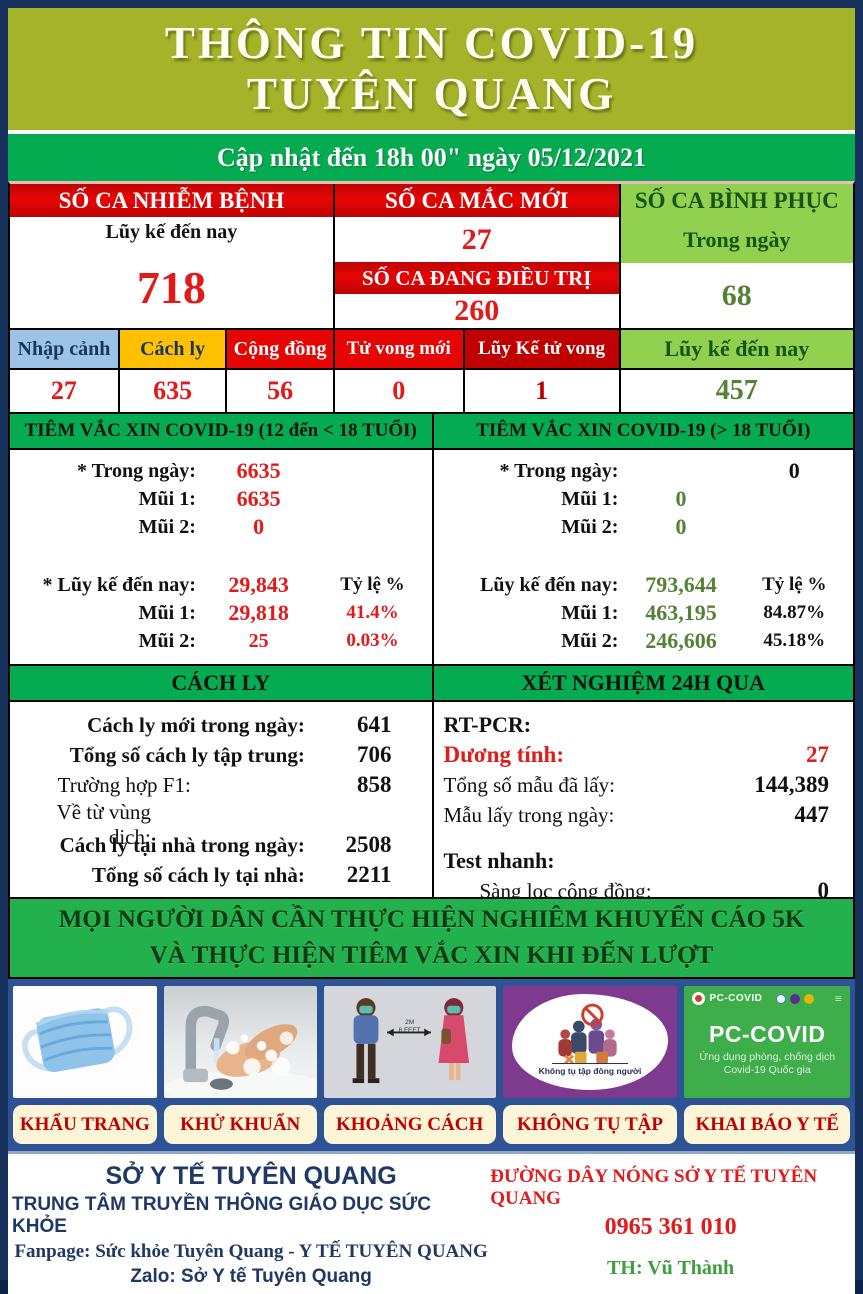  I want to click on children-dose2-cum-label: Mũi 2:, so click(167, 640).